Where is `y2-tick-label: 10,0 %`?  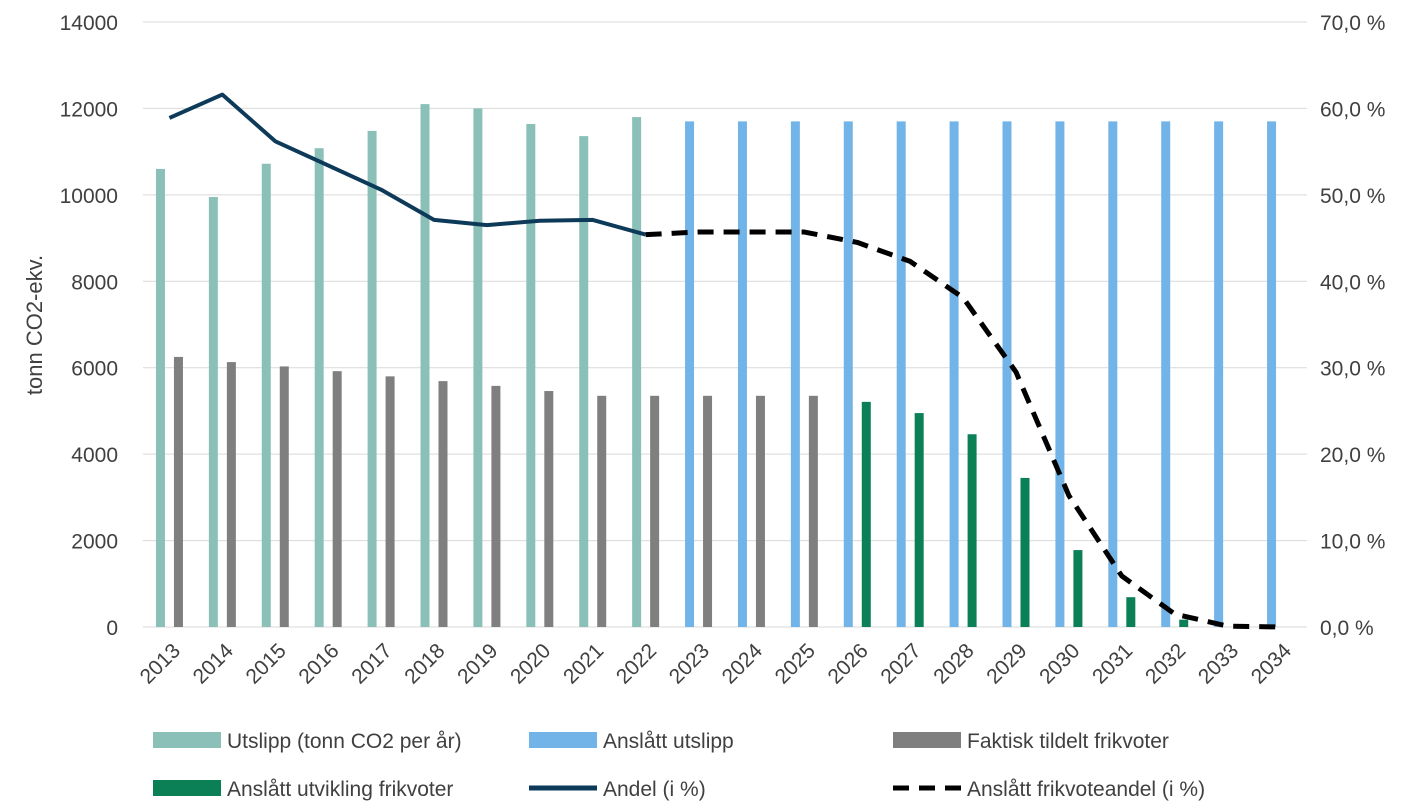 y2-tick-label: 10,0 % is located at coordinates (1352, 542).